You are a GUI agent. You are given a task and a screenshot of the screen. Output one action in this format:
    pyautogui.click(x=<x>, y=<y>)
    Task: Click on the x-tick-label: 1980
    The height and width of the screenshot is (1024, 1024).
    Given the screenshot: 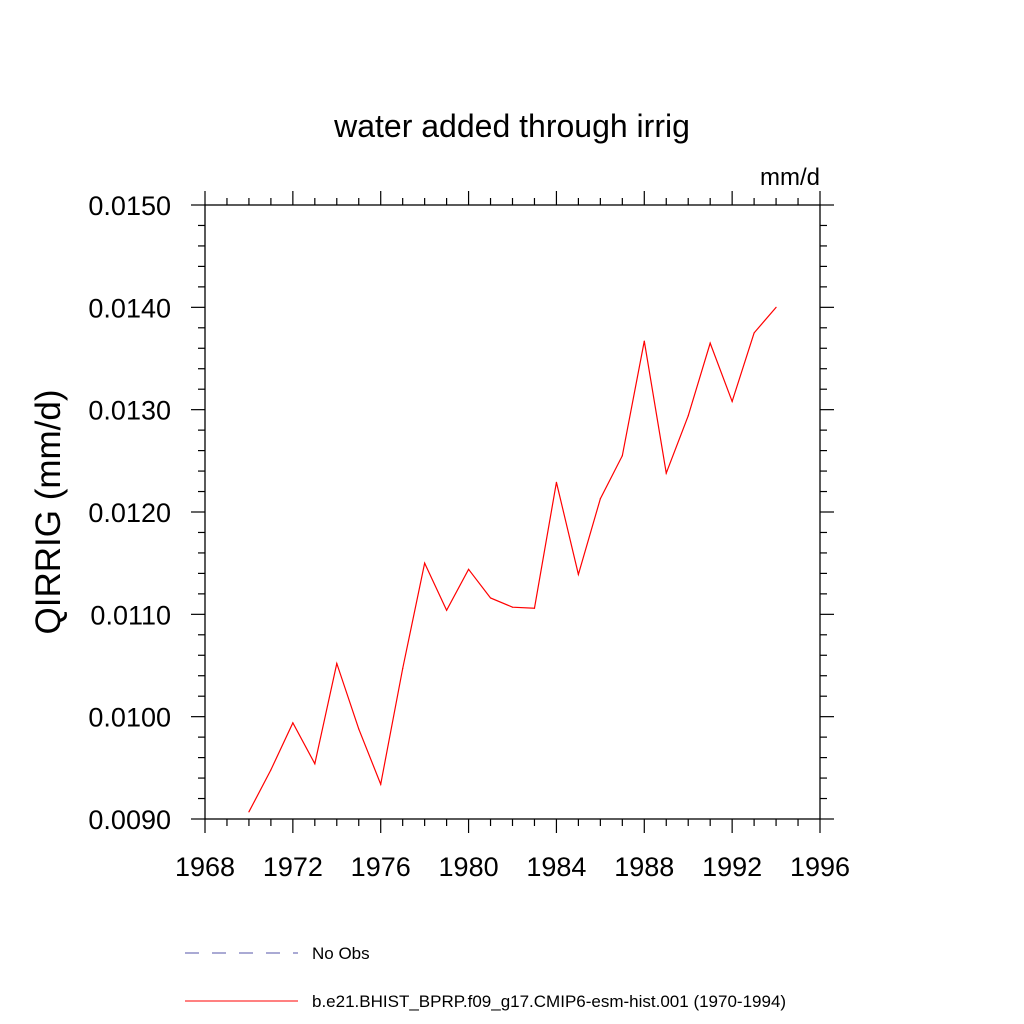 What is the action you would take?
    pyautogui.click(x=469, y=867)
    